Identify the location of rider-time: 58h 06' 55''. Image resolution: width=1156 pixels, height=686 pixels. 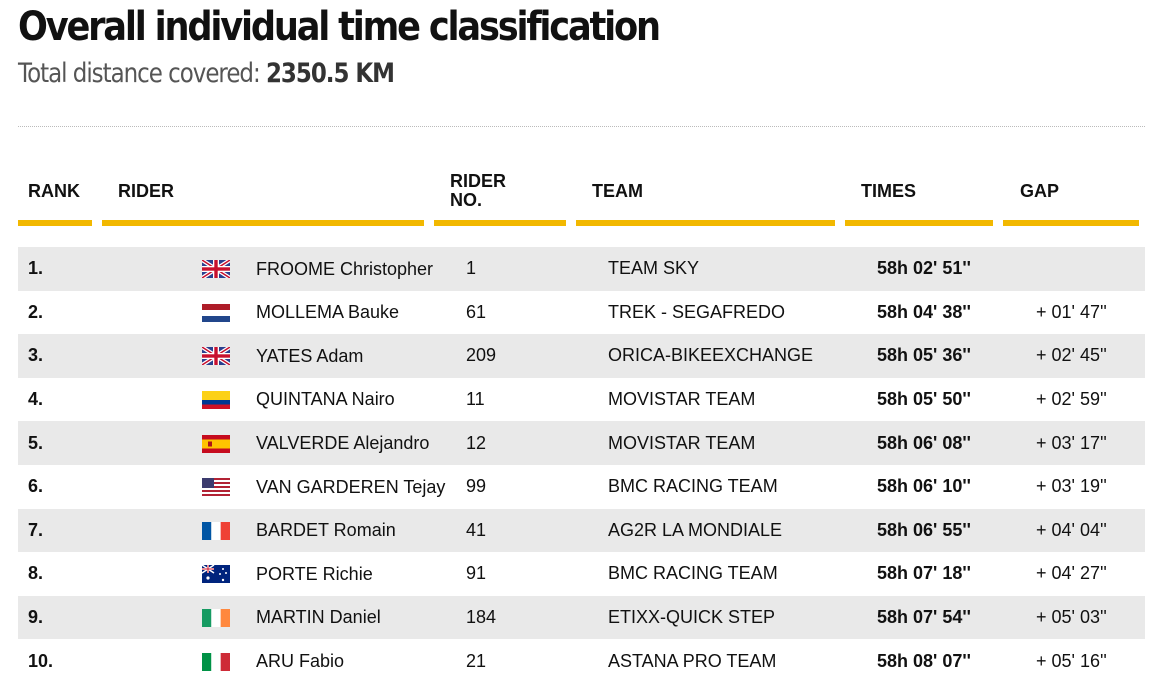
(924, 529).